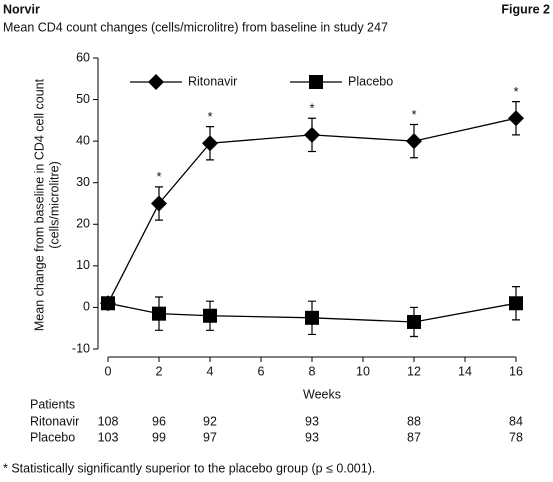 The width and height of the screenshot is (553, 482). What do you see at coordinates (414, 371) in the screenshot?
I see `x-tick-label: 12` at bounding box center [414, 371].